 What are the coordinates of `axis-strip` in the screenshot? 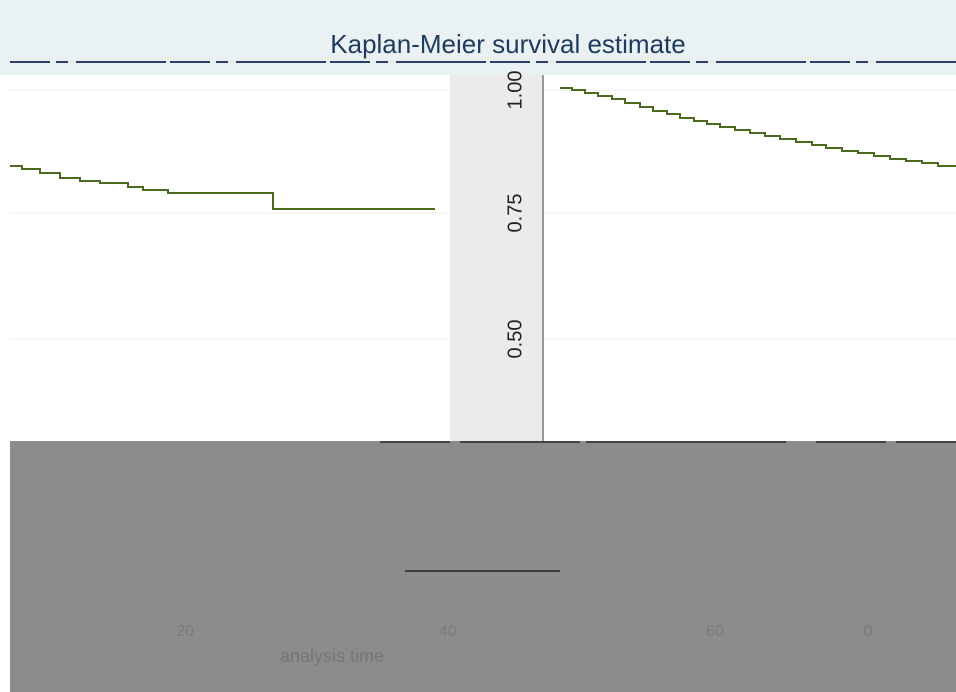 It's located at (496, 258).